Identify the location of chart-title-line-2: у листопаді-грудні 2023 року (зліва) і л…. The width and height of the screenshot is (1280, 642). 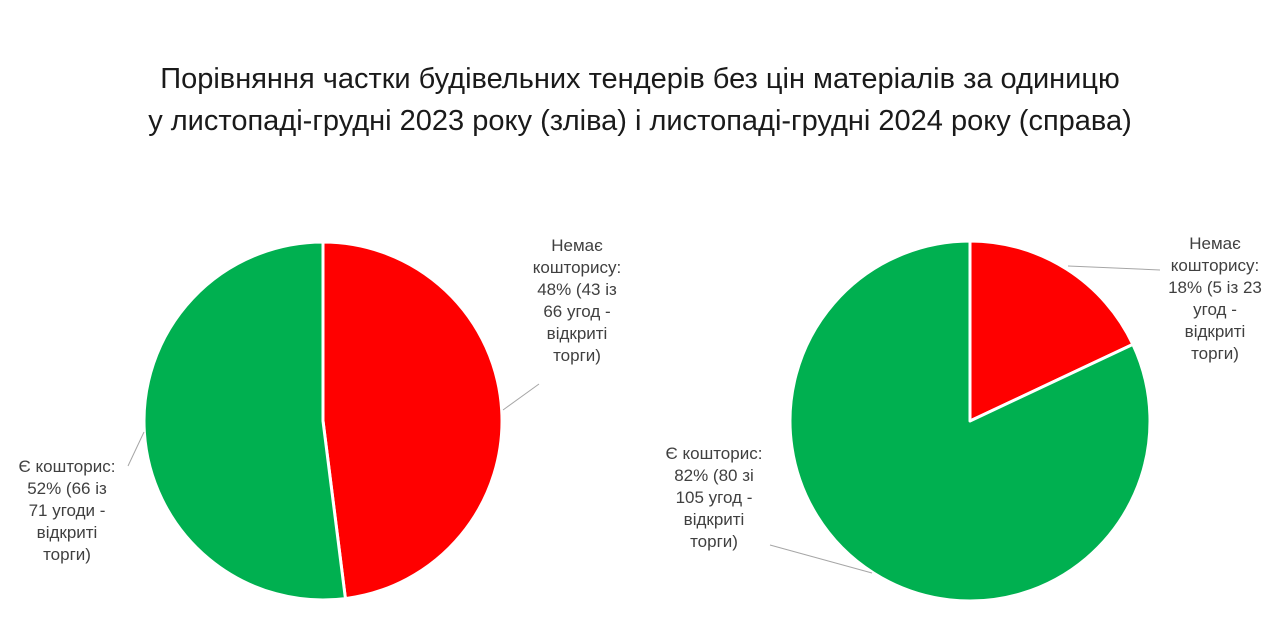
(640, 121).